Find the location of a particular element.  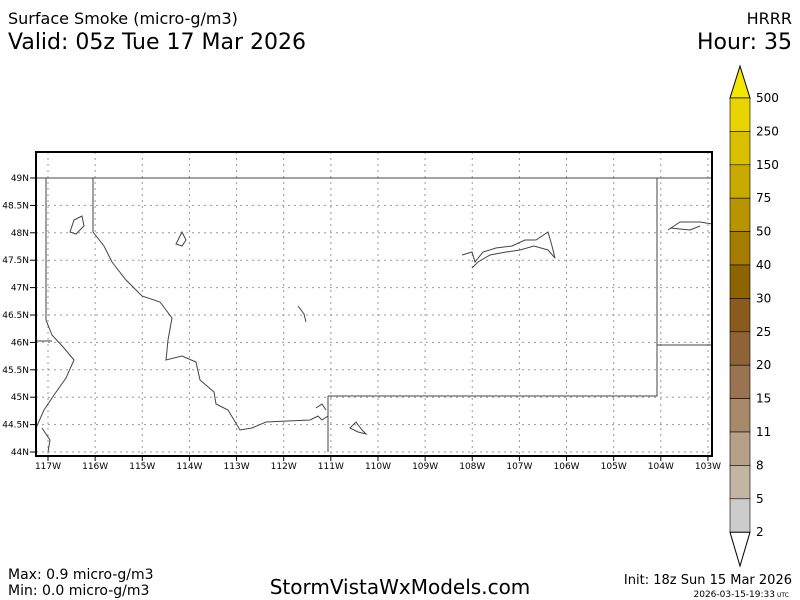

site-name: StormVistaWxModels.com is located at coordinates (400, 587).